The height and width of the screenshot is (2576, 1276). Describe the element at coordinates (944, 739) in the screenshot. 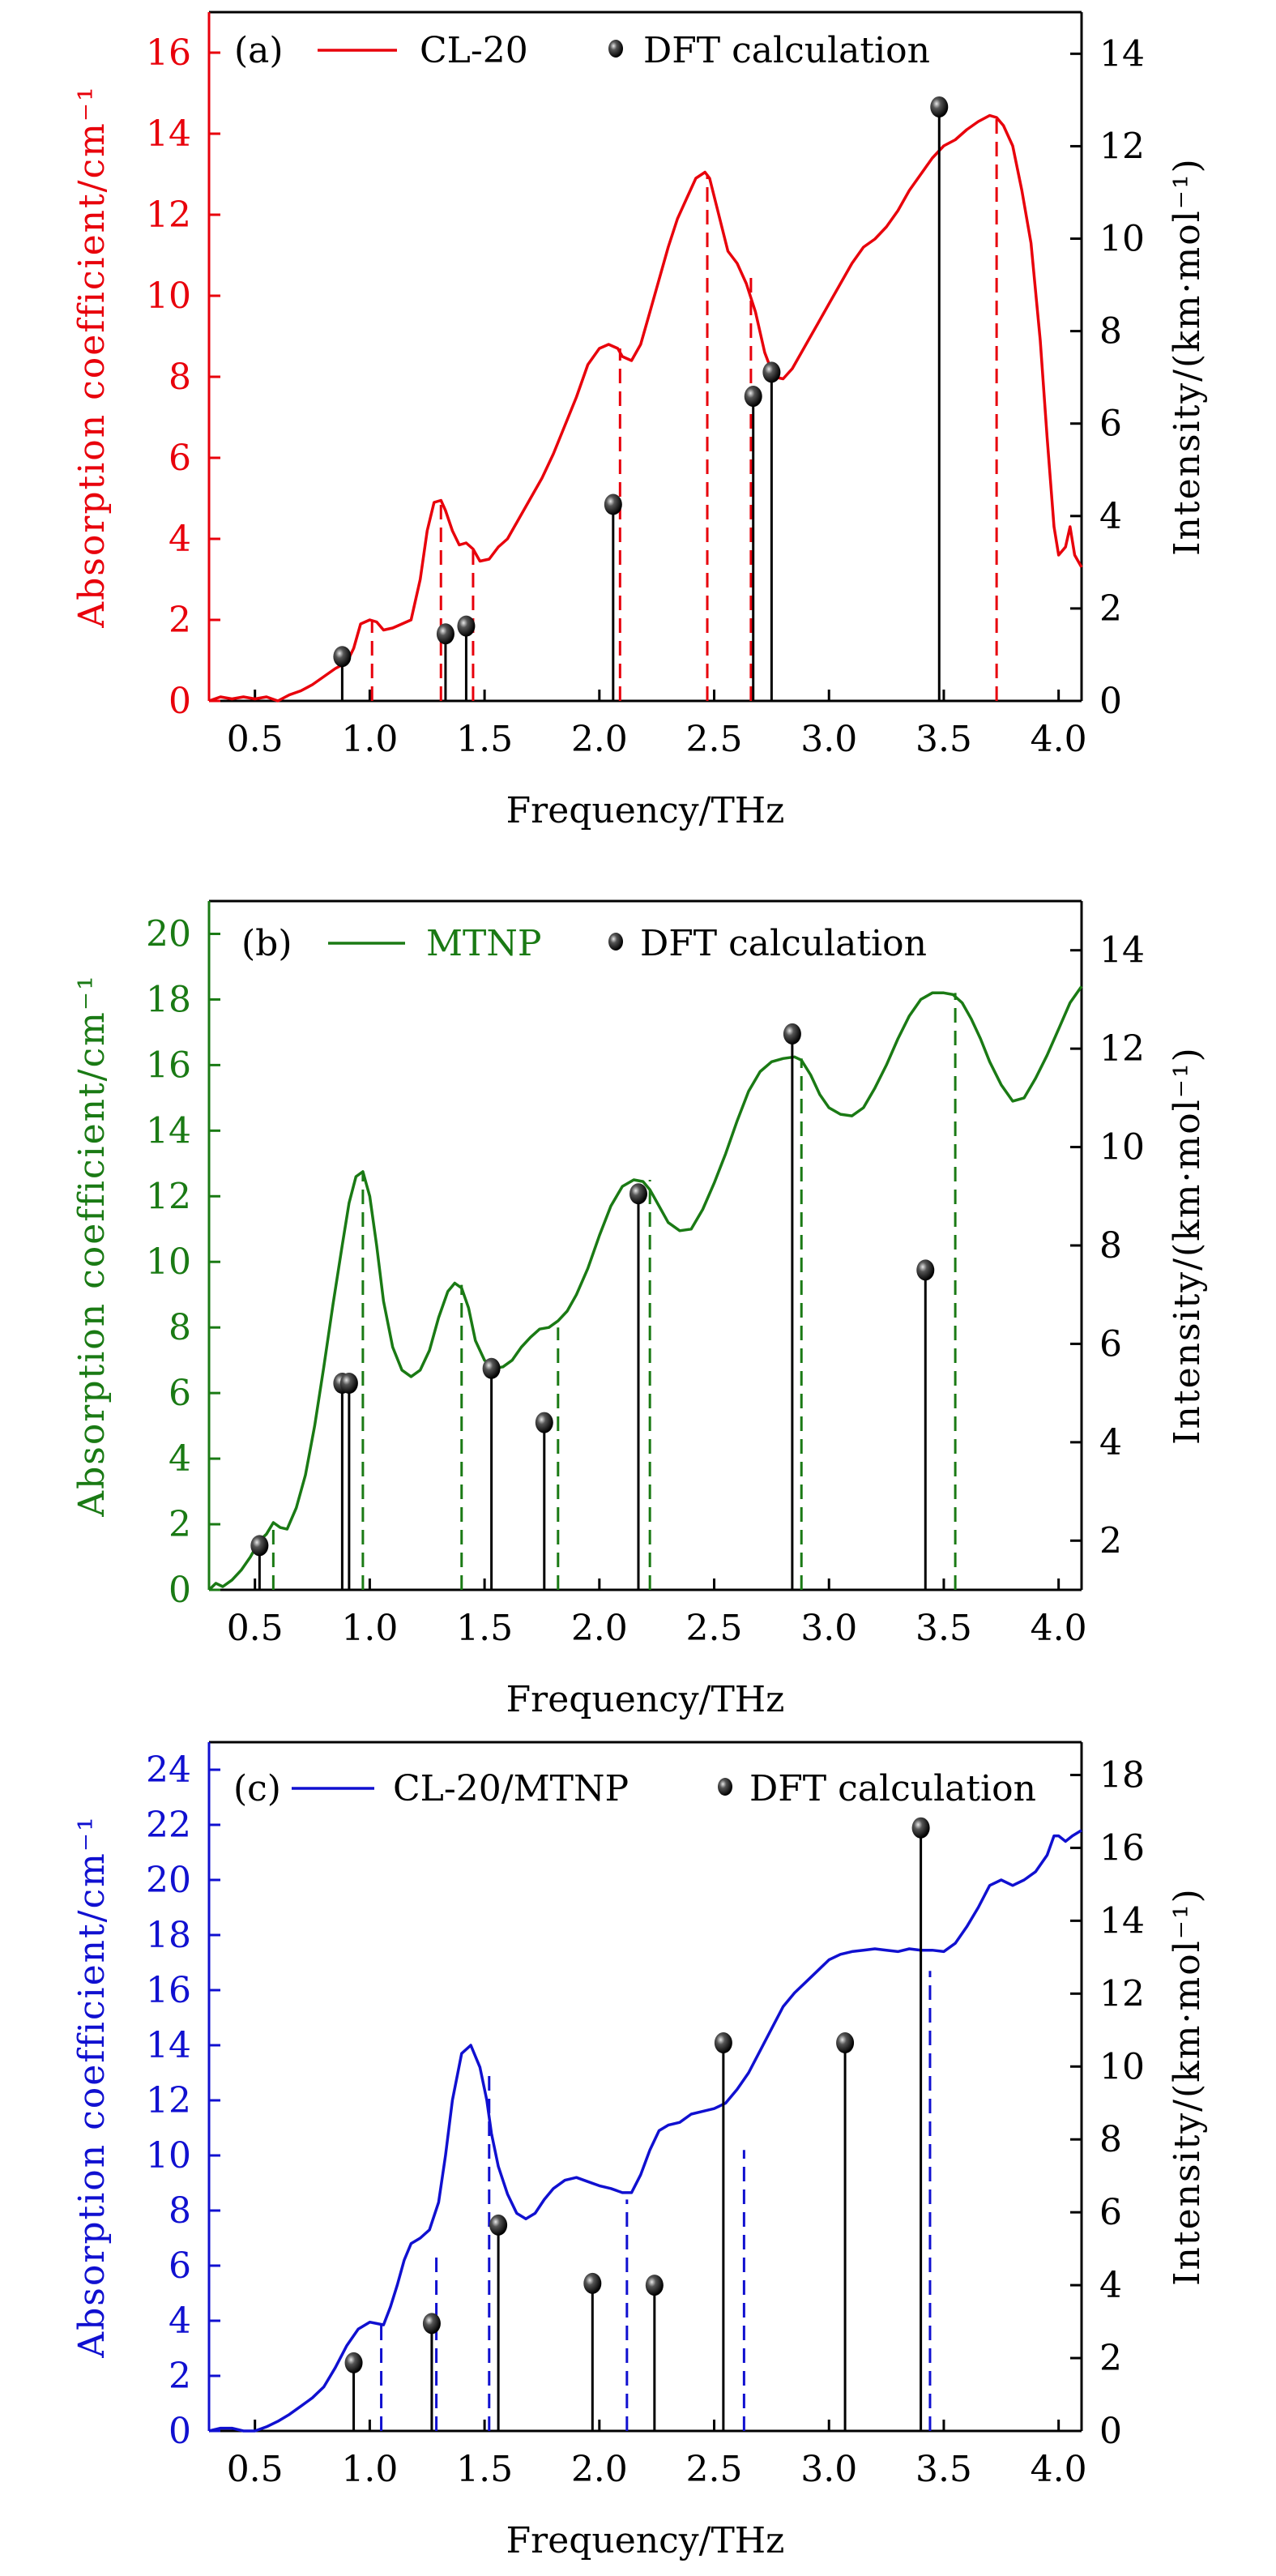

I see `x-tick-label: 3.5` at that location.